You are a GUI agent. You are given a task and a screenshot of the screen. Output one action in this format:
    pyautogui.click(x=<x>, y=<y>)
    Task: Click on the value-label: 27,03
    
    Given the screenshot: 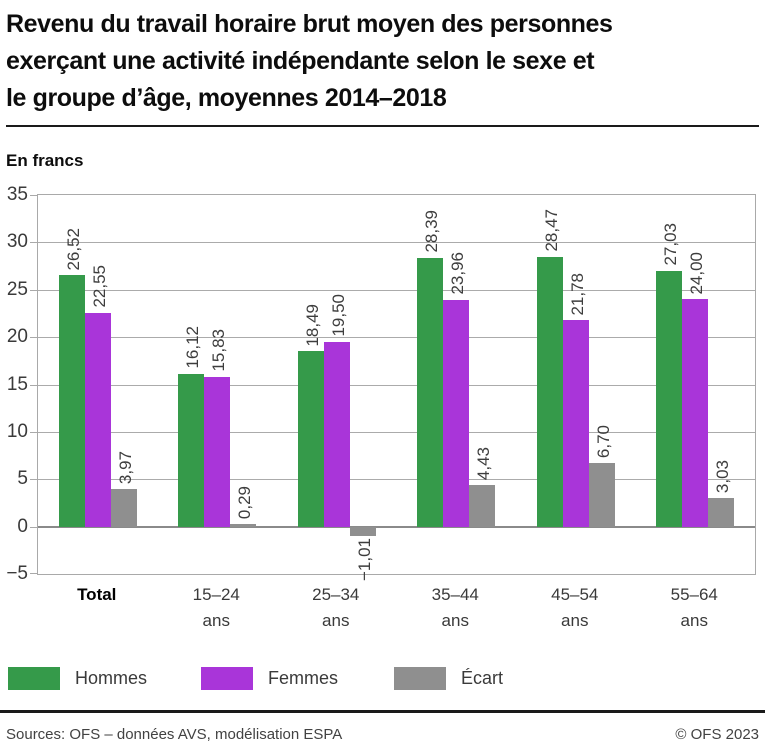 What is the action you would take?
    pyautogui.click(x=671, y=244)
    